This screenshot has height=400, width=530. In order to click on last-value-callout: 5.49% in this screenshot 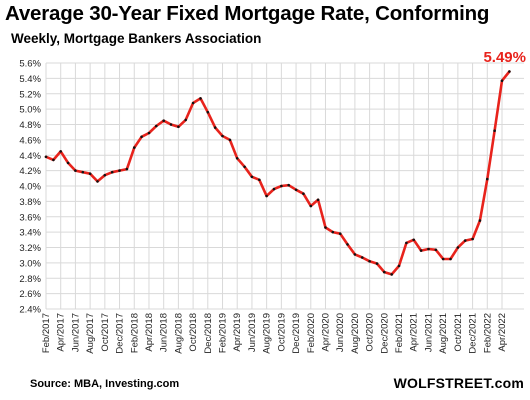, I will do `click(504, 57)`.